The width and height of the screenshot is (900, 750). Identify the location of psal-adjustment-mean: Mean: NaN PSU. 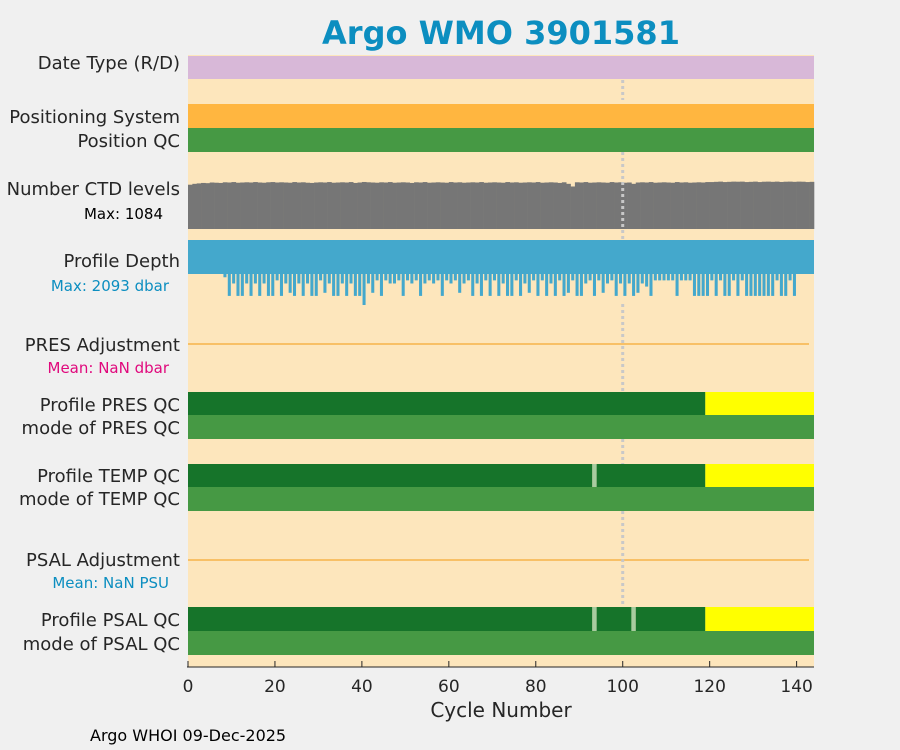
(110, 583).